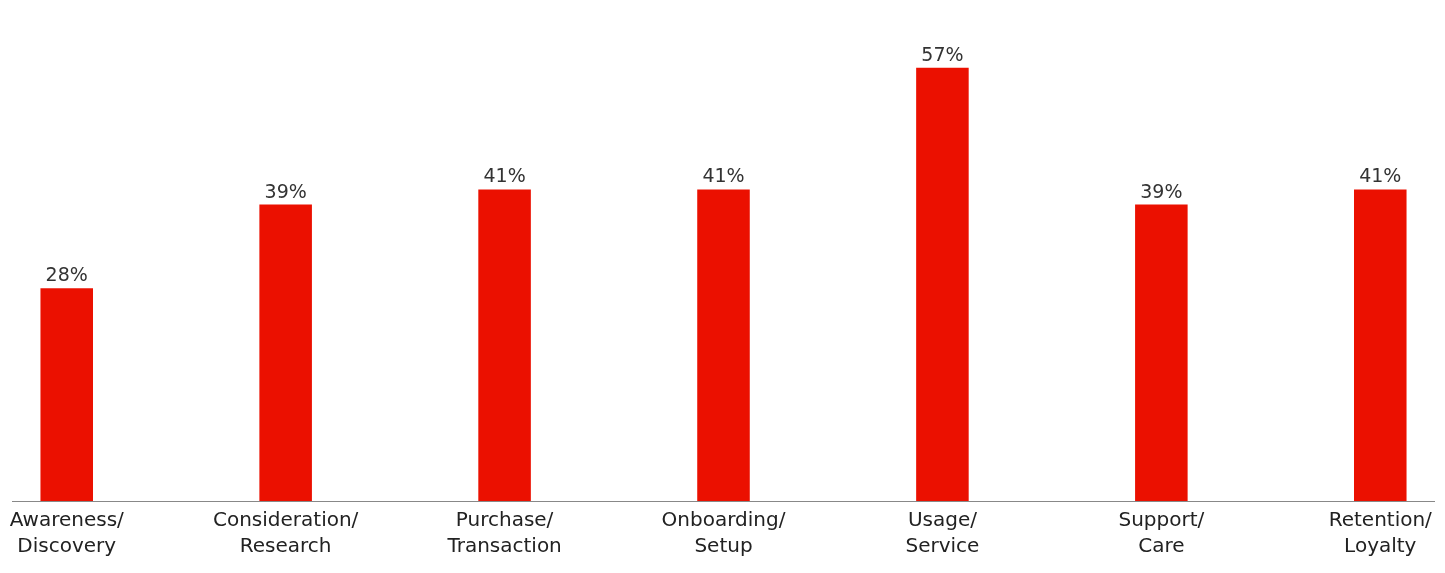 The image size is (1445, 573). Describe the element at coordinates (723, 532) in the screenshot. I see `x-tick-label: Onboarding/ Setup` at that location.